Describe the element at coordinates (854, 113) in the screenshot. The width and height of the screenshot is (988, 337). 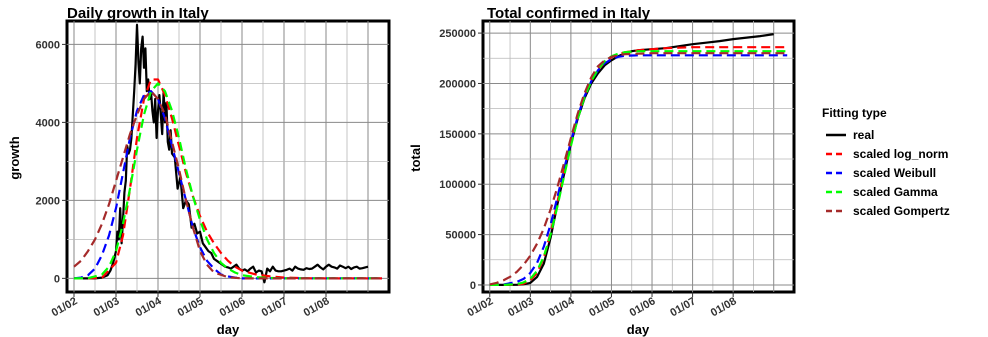
I see `legend-title: Fitting type` at that location.